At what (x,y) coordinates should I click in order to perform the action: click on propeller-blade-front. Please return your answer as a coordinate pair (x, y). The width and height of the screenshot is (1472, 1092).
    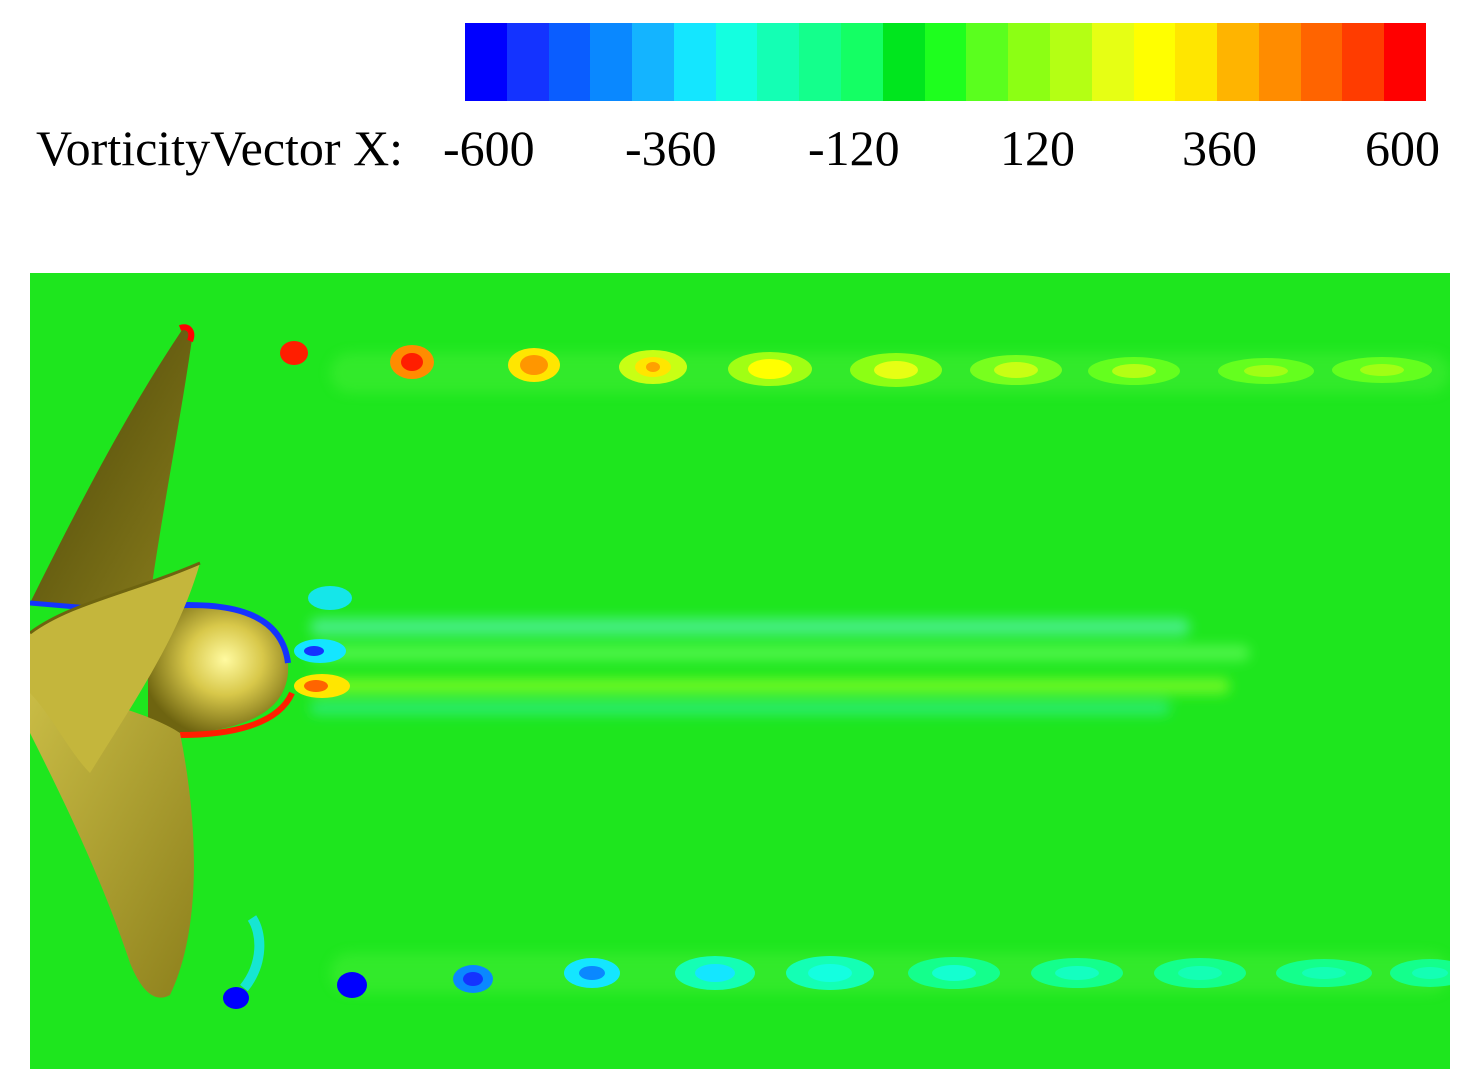
    Looking at the image, I should click on (115, 668).